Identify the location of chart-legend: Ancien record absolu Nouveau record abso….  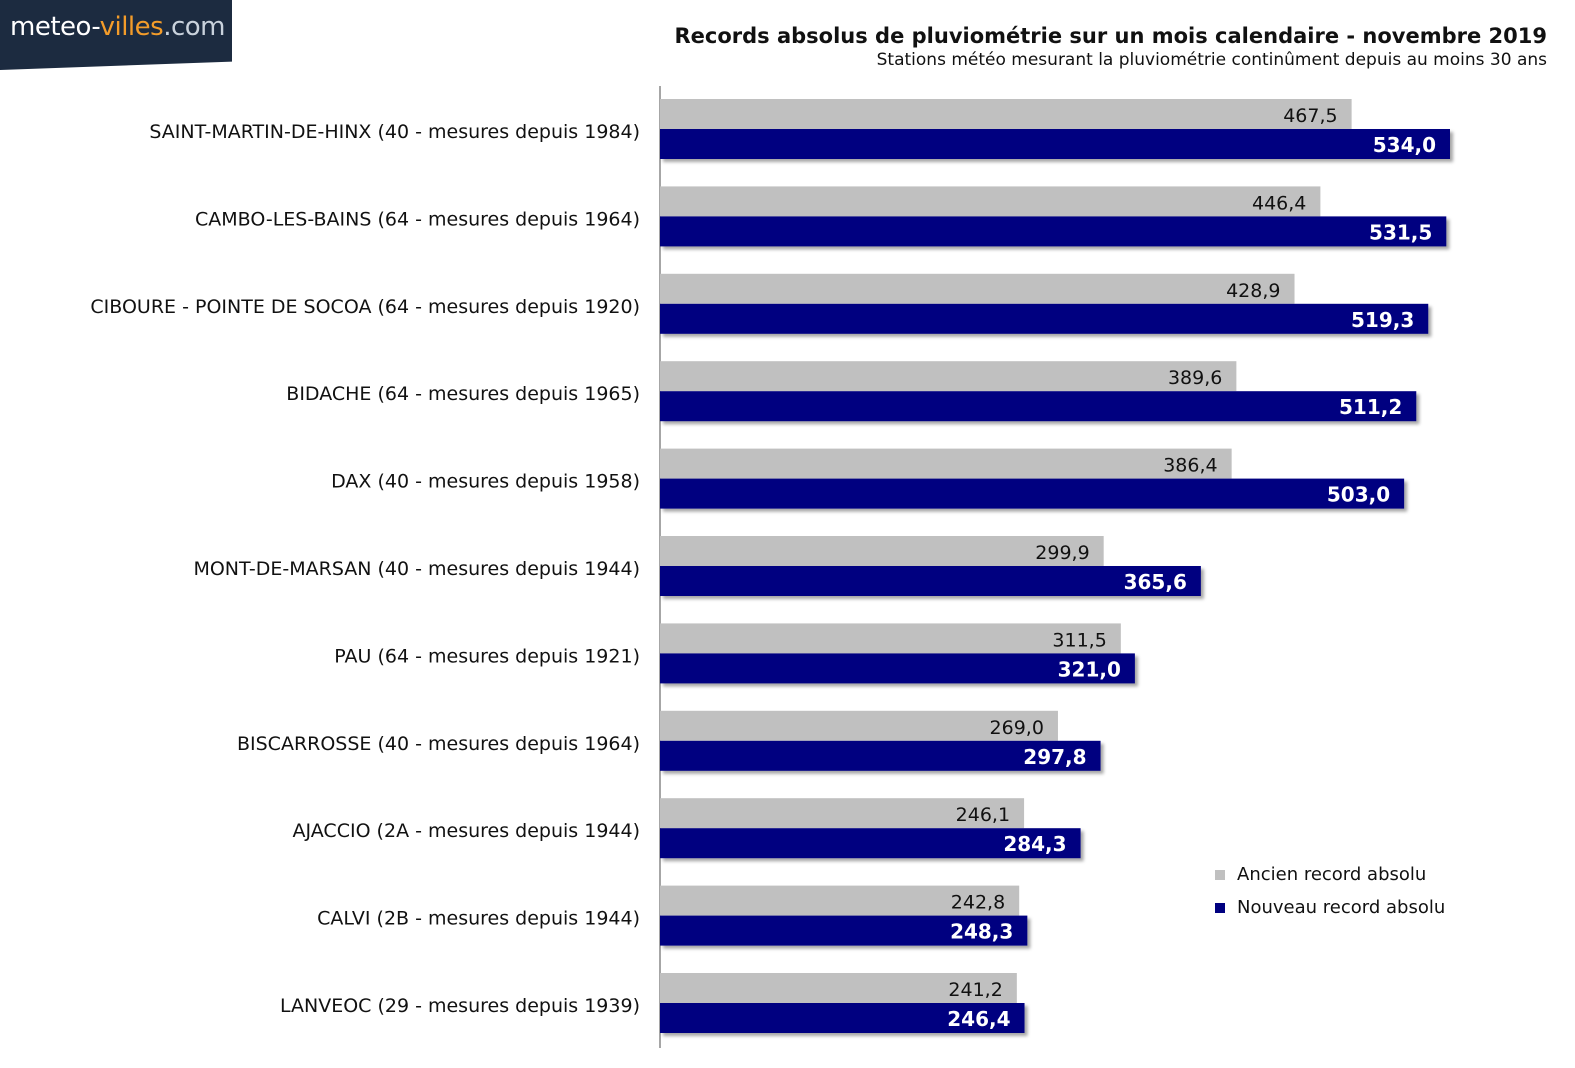
(1330, 891).